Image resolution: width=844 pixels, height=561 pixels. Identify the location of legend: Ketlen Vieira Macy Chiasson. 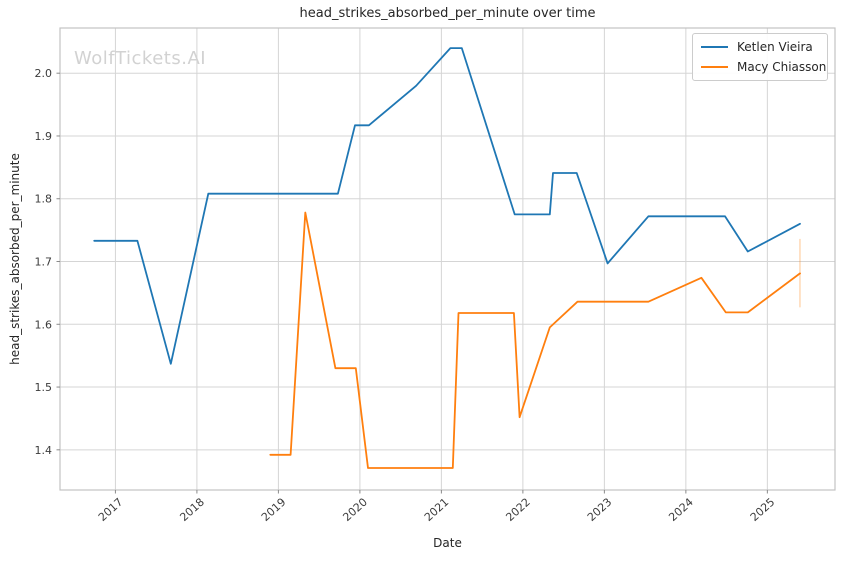
(760, 57).